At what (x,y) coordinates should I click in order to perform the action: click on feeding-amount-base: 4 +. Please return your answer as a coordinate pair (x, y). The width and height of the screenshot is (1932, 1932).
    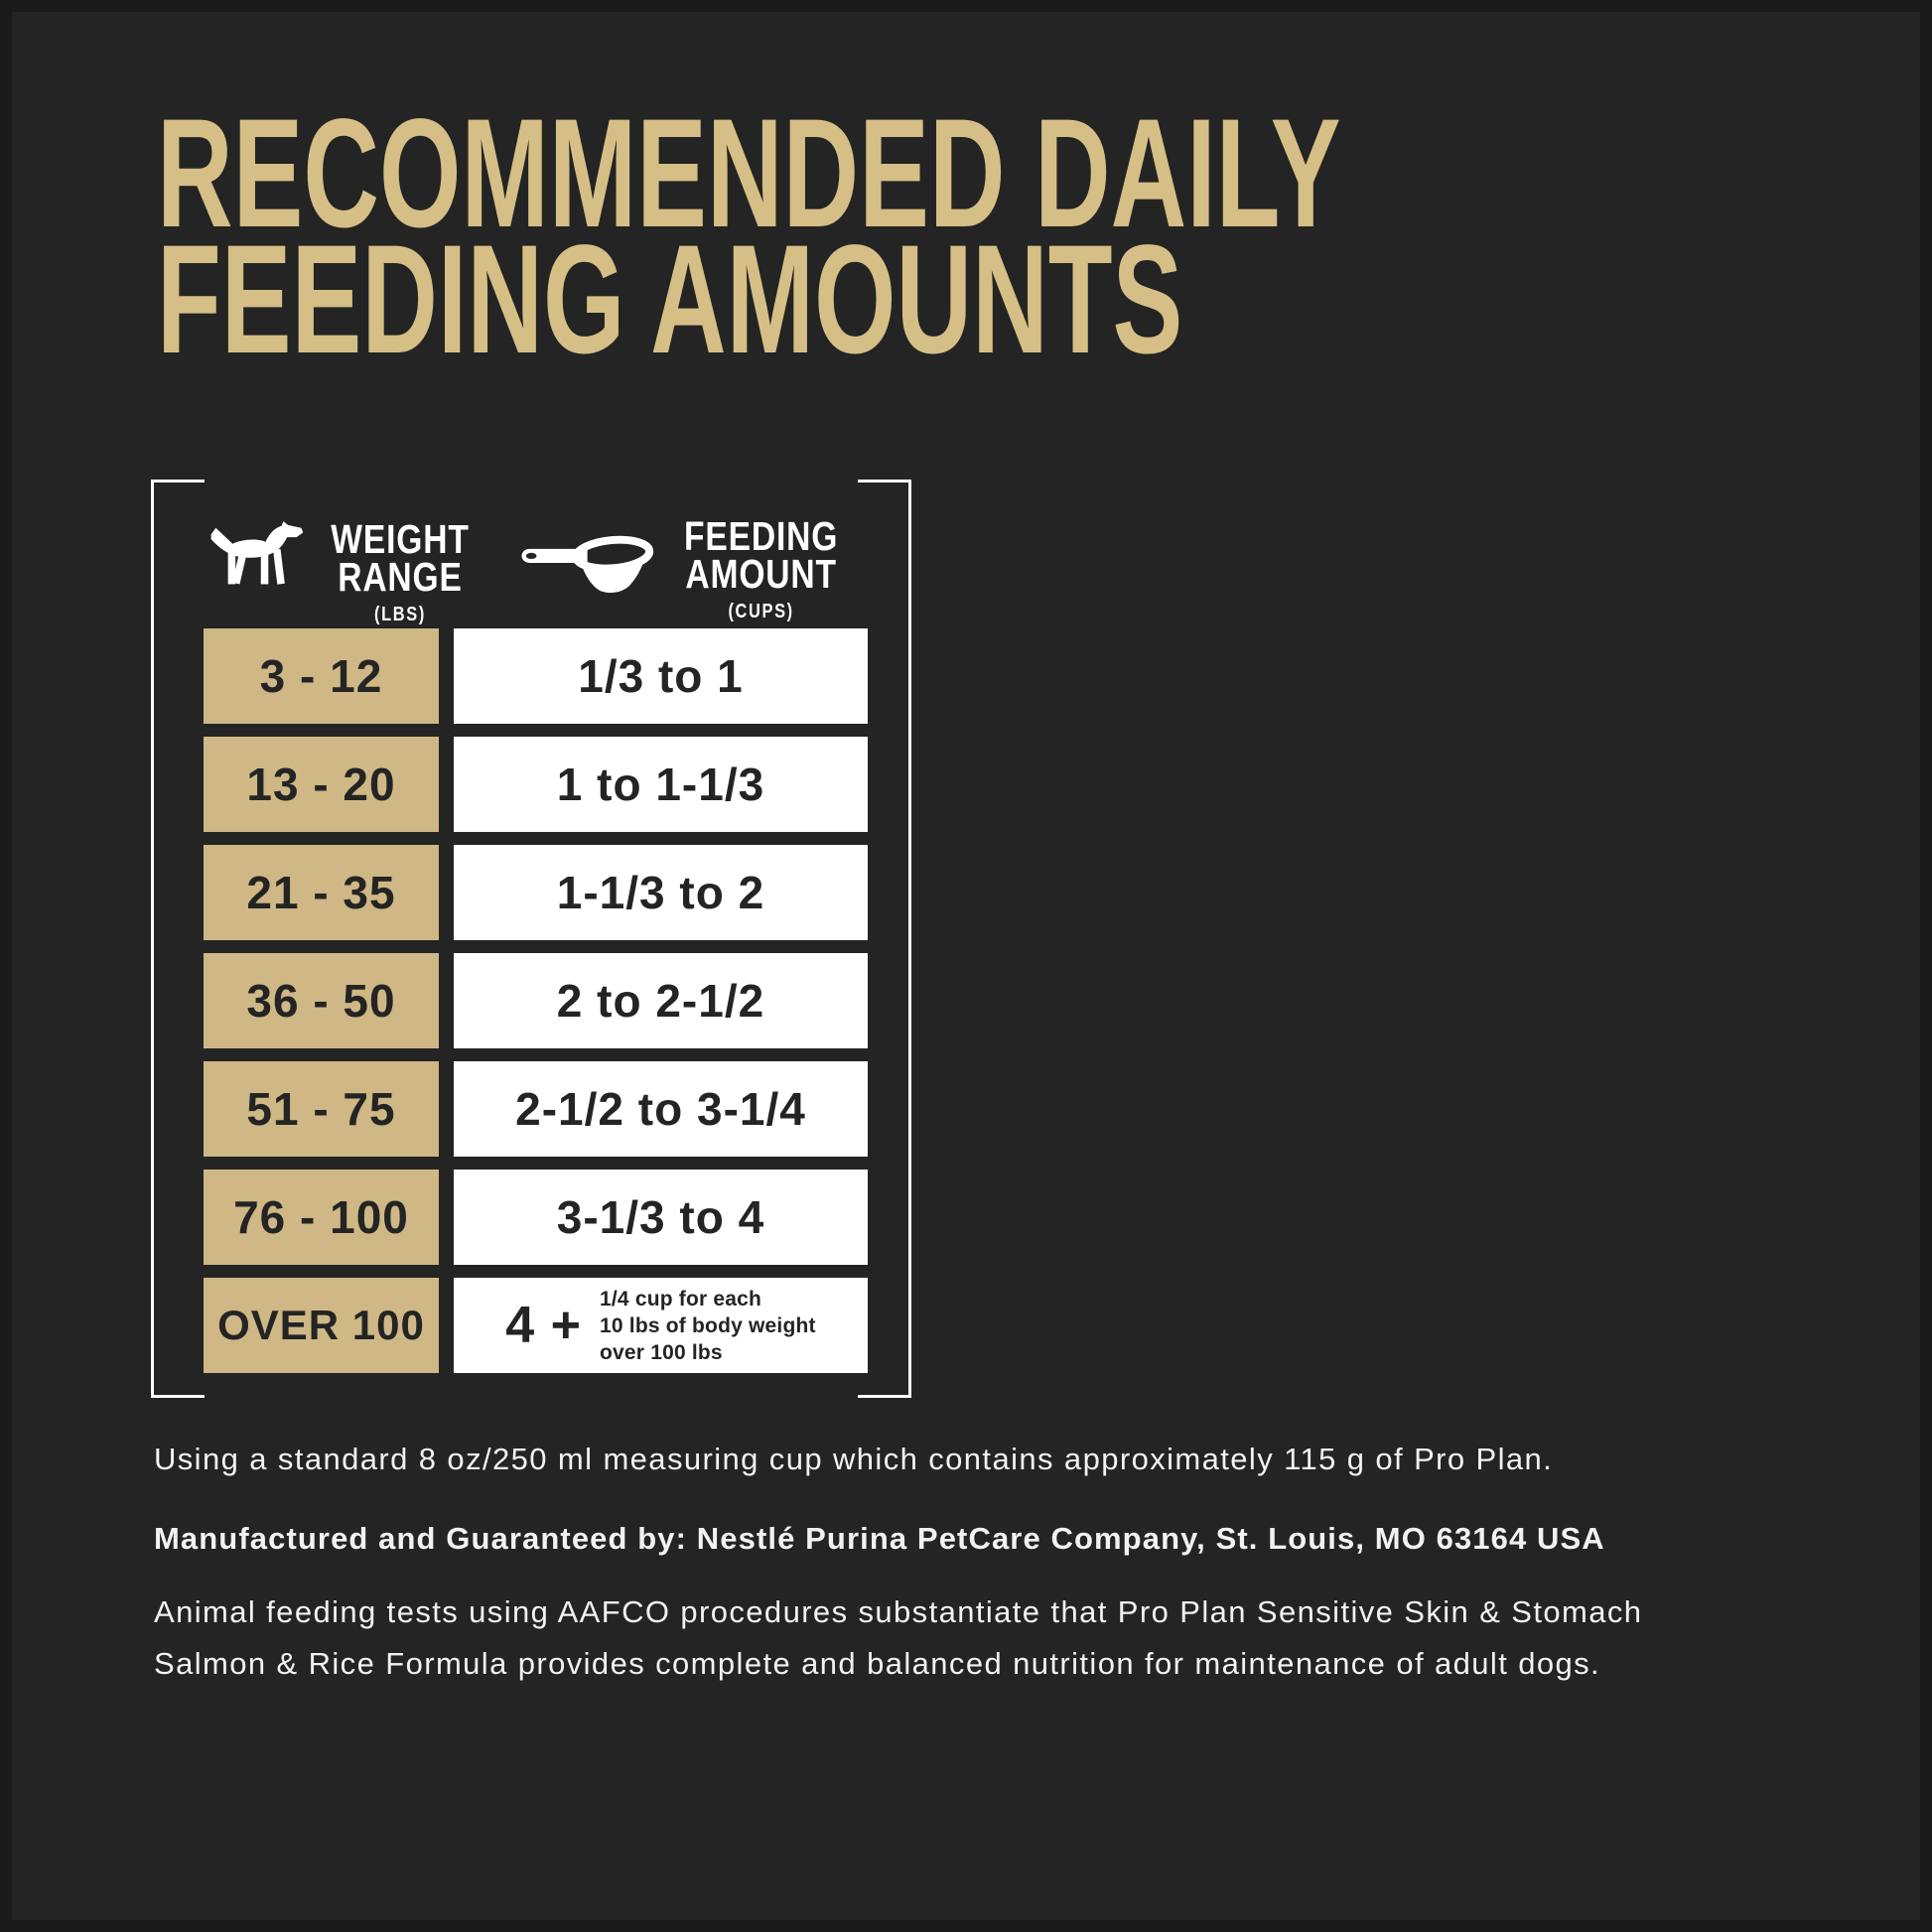
    Looking at the image, I should click on (544, 1326).